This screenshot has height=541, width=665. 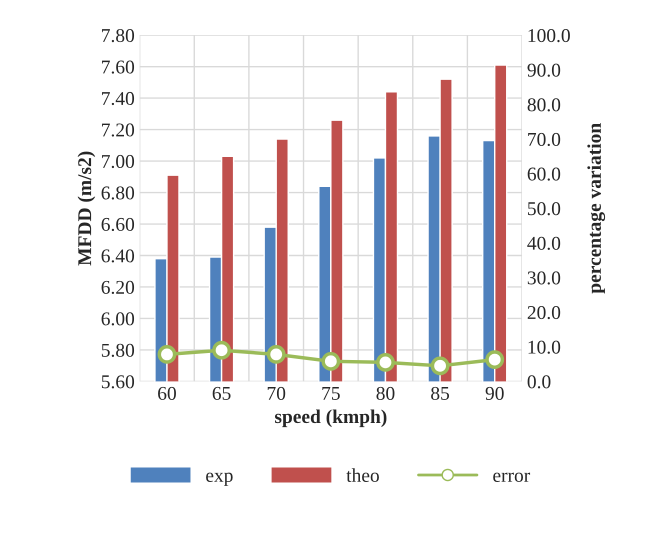 I want to click on y2-tick-label: 50.0, so click(x=544, y=209).